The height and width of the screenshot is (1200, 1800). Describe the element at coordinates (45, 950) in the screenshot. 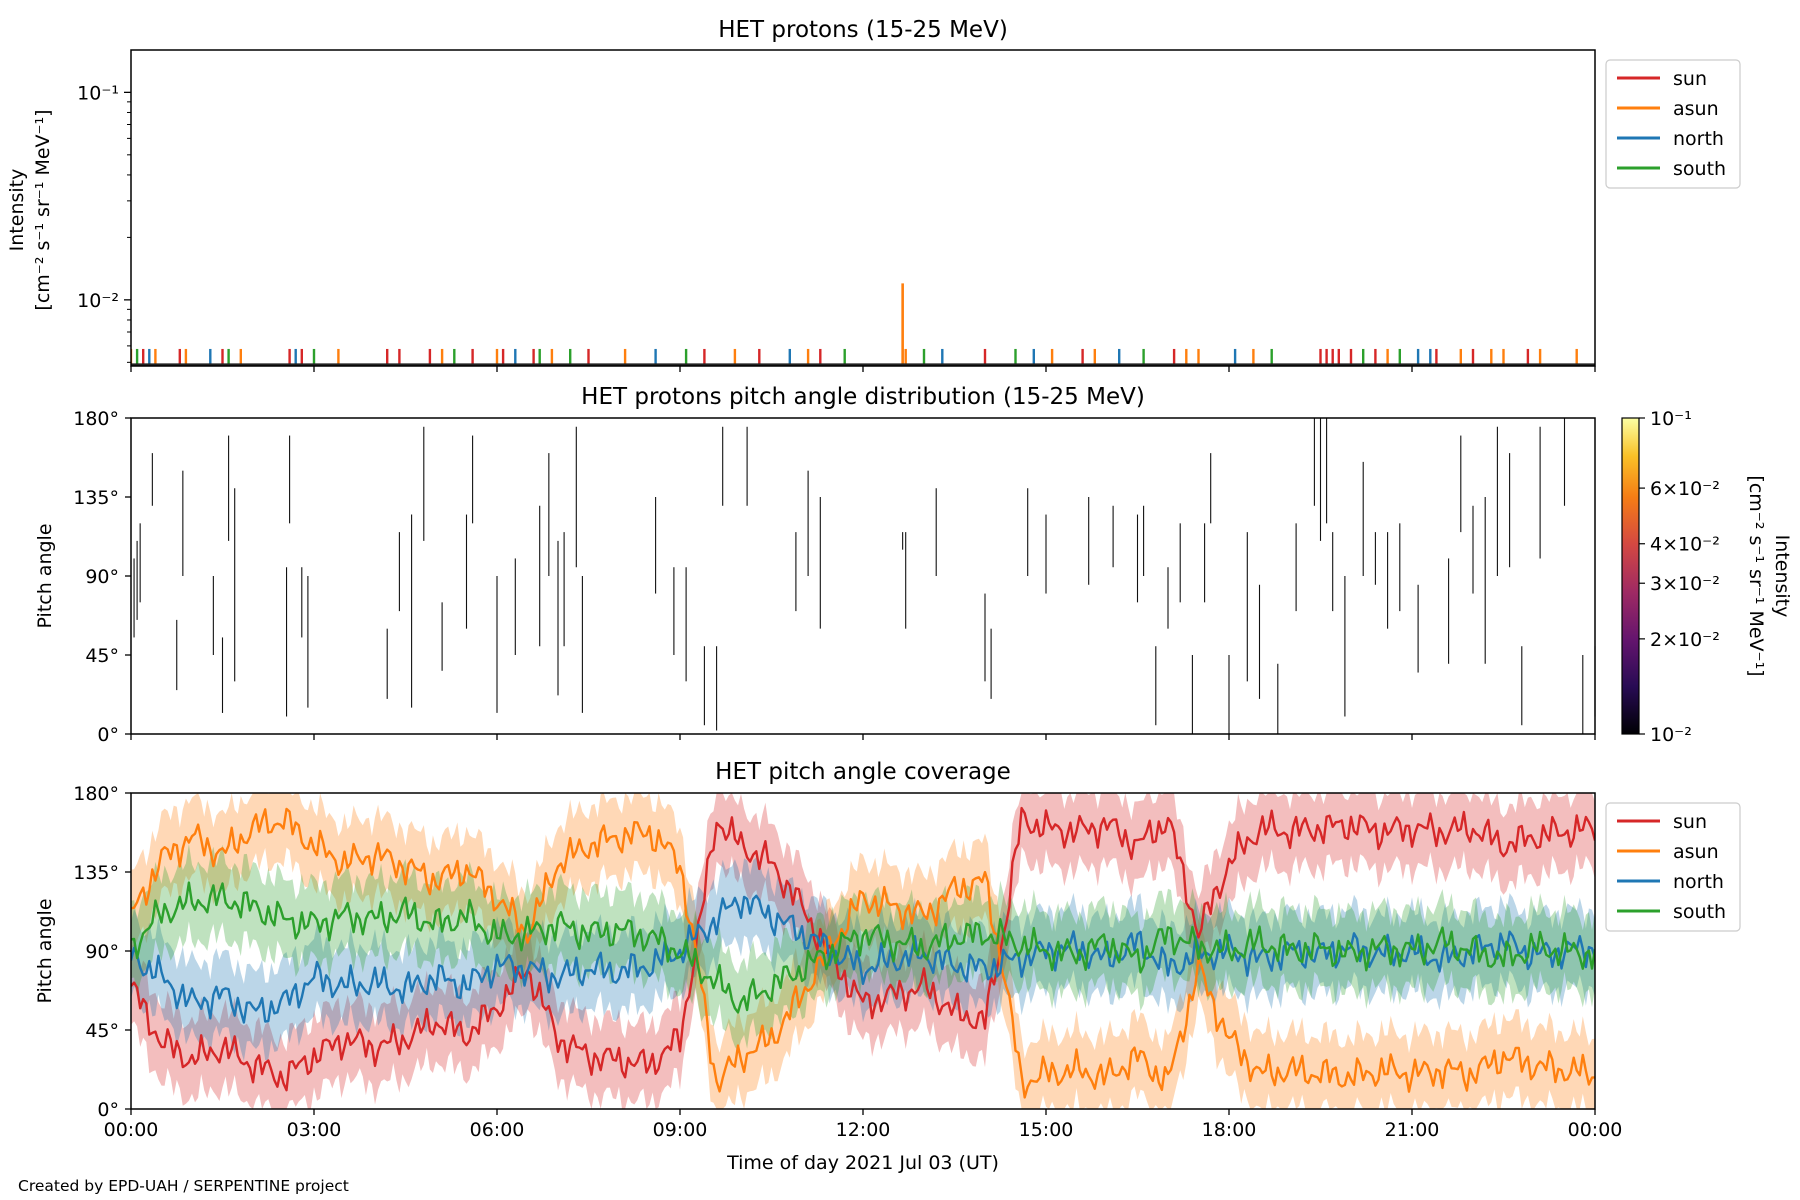

I see `coverage-ylabel: Pitch angle` at that location.